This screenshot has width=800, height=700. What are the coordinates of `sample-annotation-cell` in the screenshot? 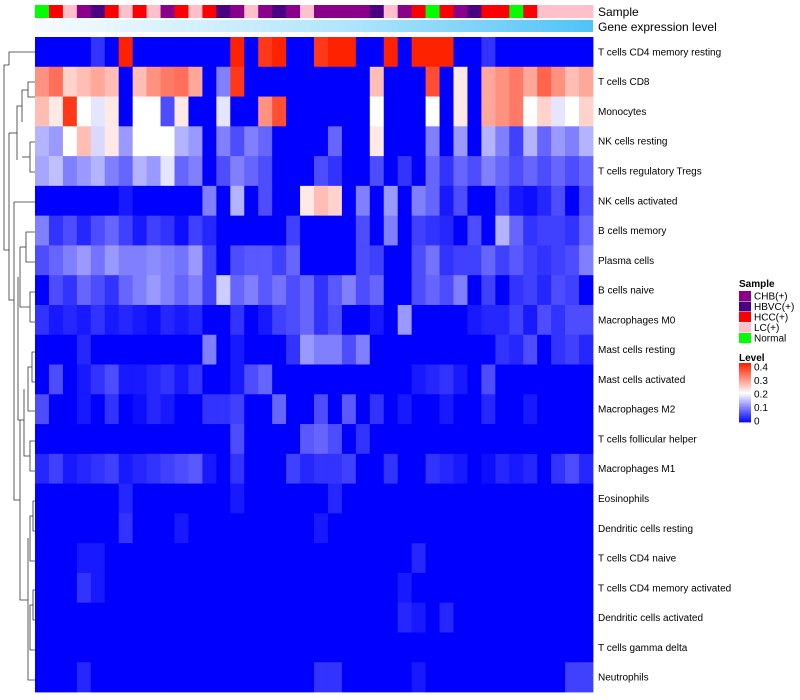 It's located at (307, 11).